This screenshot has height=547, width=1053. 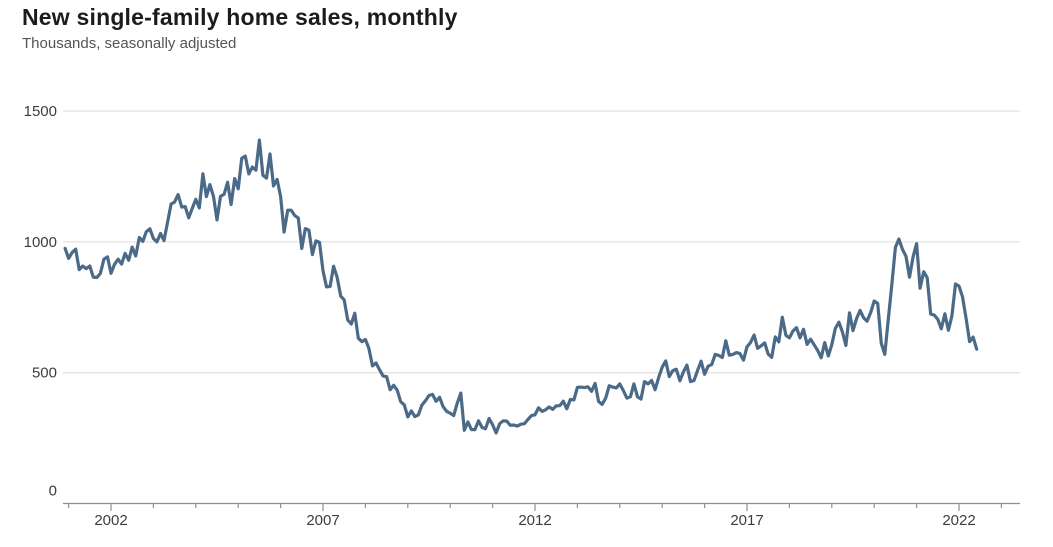 I want to click on y-tick-label: 1000, so click(x=40, y=242).